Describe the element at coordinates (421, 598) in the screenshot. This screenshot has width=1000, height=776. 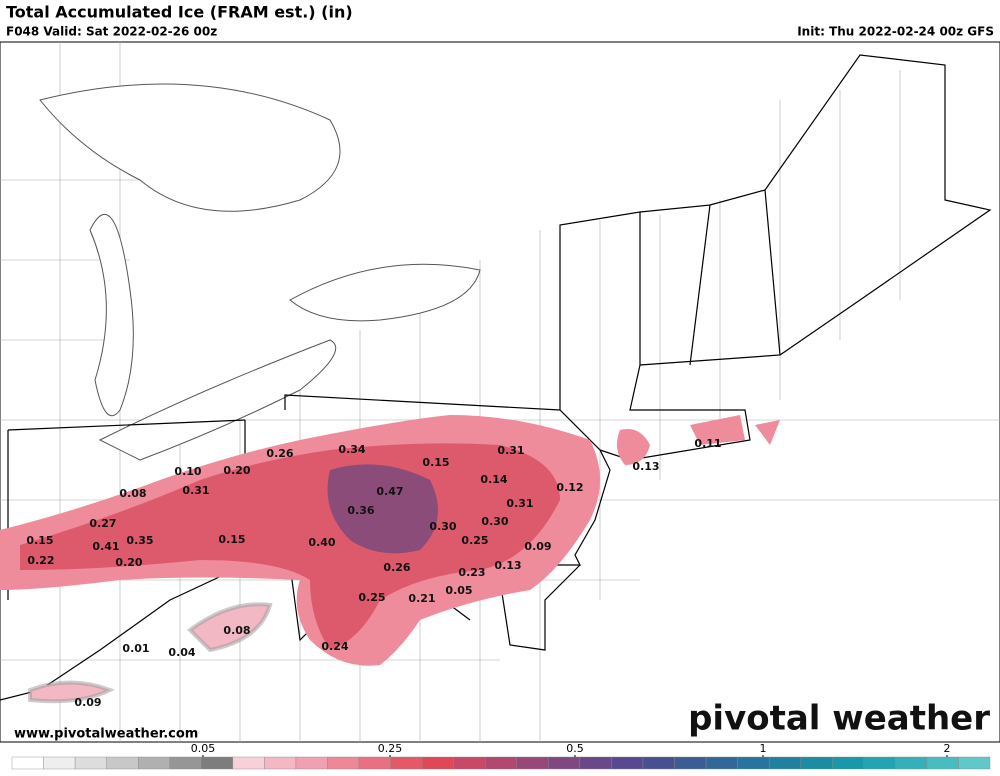
I see `ice-label: 0.21` at that location.